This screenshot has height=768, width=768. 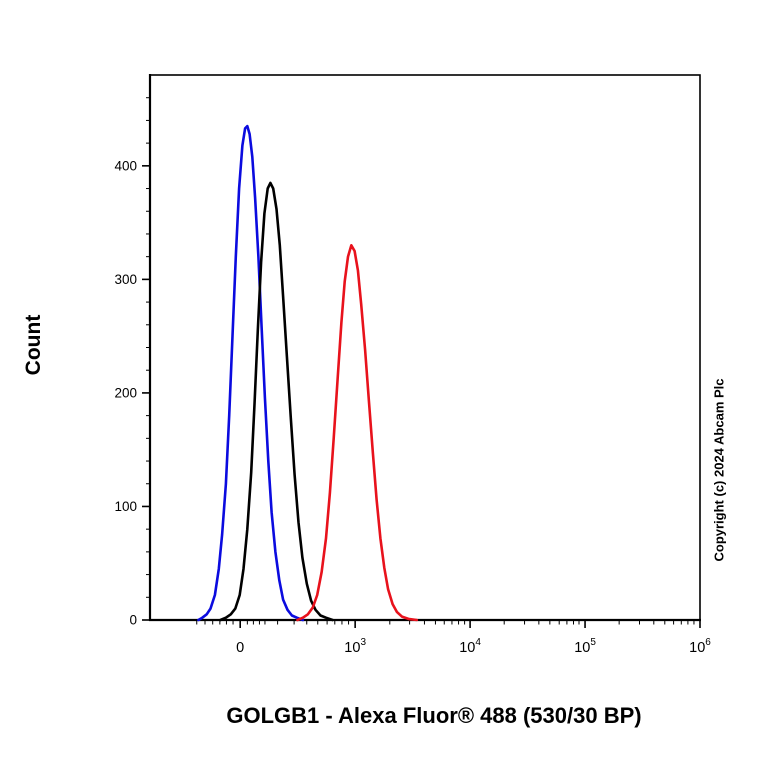 I want to click on x-tick-label: 10³, so click(x=355, y=646).